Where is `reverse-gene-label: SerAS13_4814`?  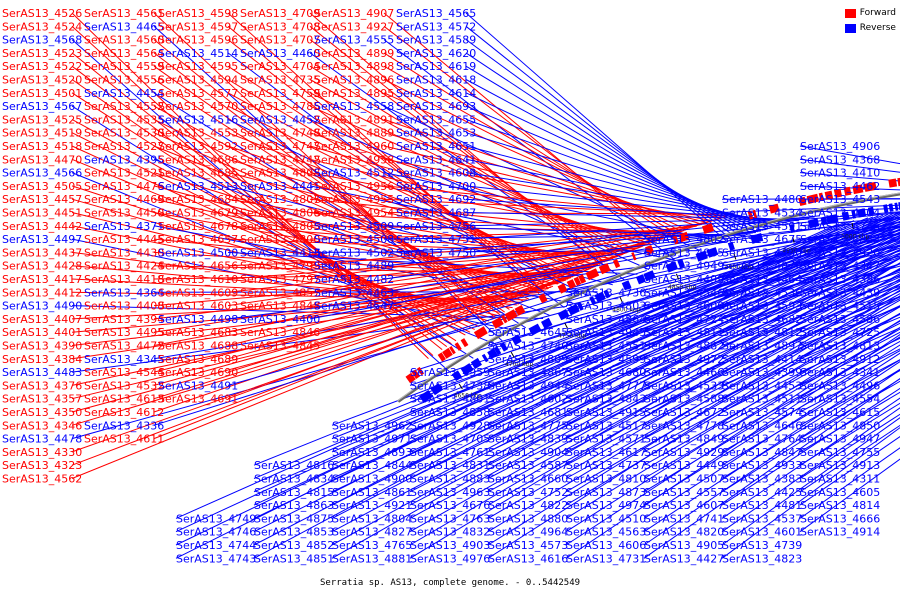 reverse-gene-label: SerAS13_4814 is located at coordinates (840, 505).